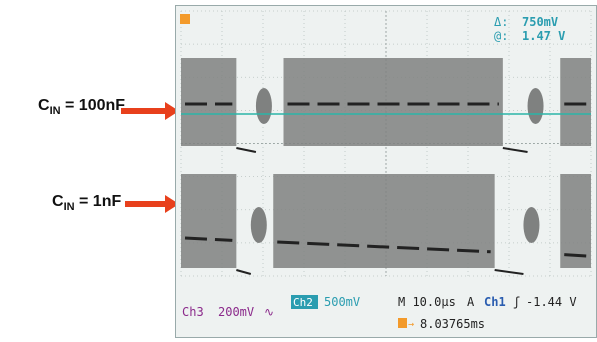 The image size is (597, 342). I want to click on acq-mode: A, so click(471, 302).